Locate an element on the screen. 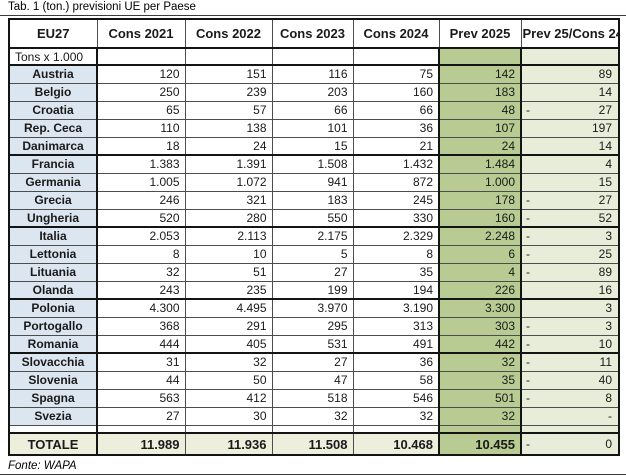 This screenshot has width=626, height=476. cons-value-2022: 151 is located at coordinates (228, 74).